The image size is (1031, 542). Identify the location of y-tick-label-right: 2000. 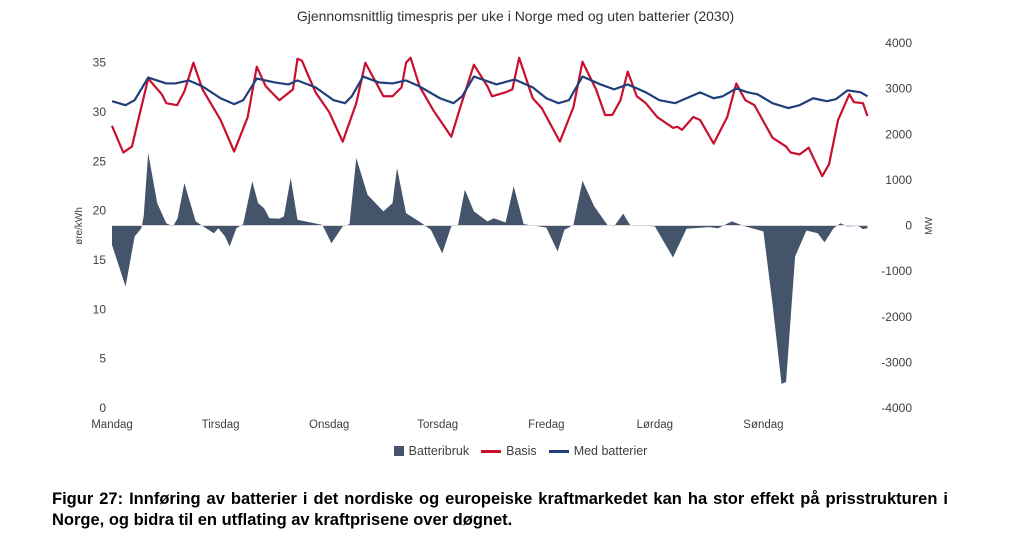
(898, 134).